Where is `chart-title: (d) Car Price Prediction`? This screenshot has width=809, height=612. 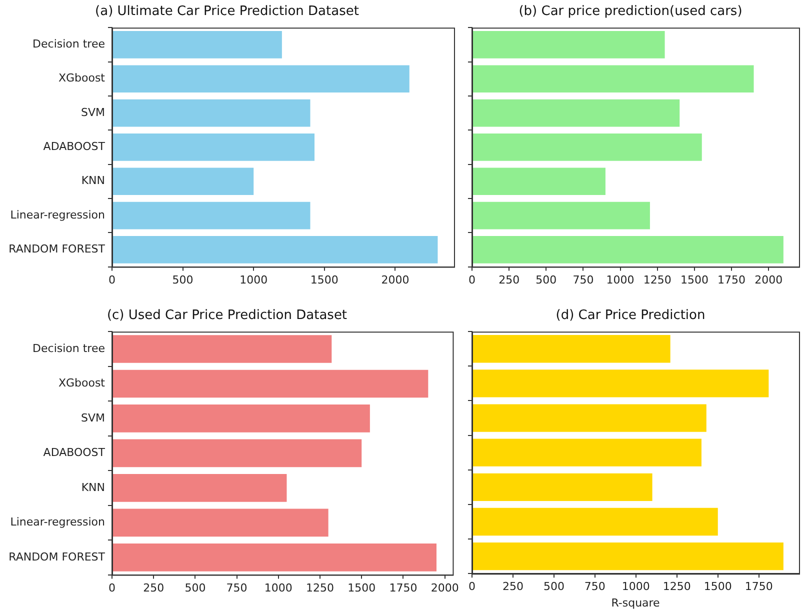 chart-title: (d) Car Price Prediction is located at coordinates (631, 316).